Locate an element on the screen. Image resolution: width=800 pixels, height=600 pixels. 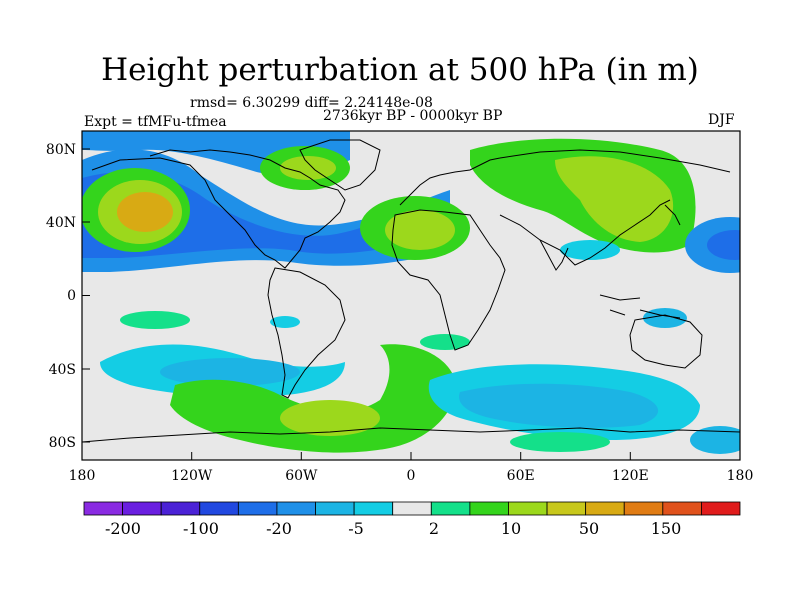
coast-south-america is located at coordinates (306, 333).